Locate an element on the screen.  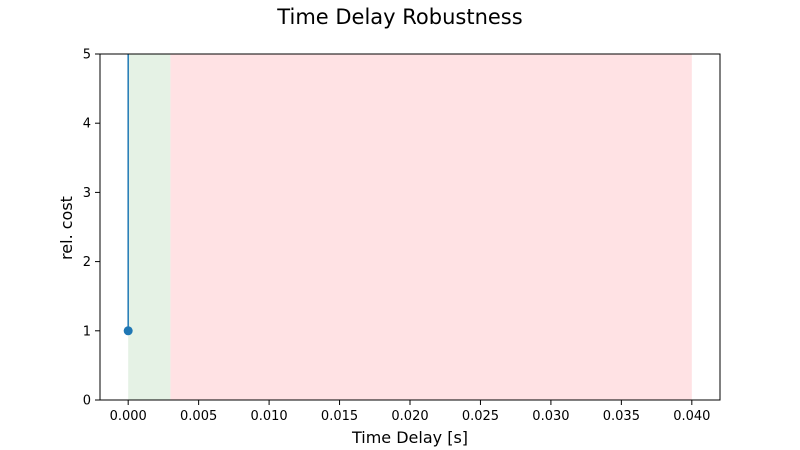
y-tick-label-0: 0 is located at coordinates (87, 401).